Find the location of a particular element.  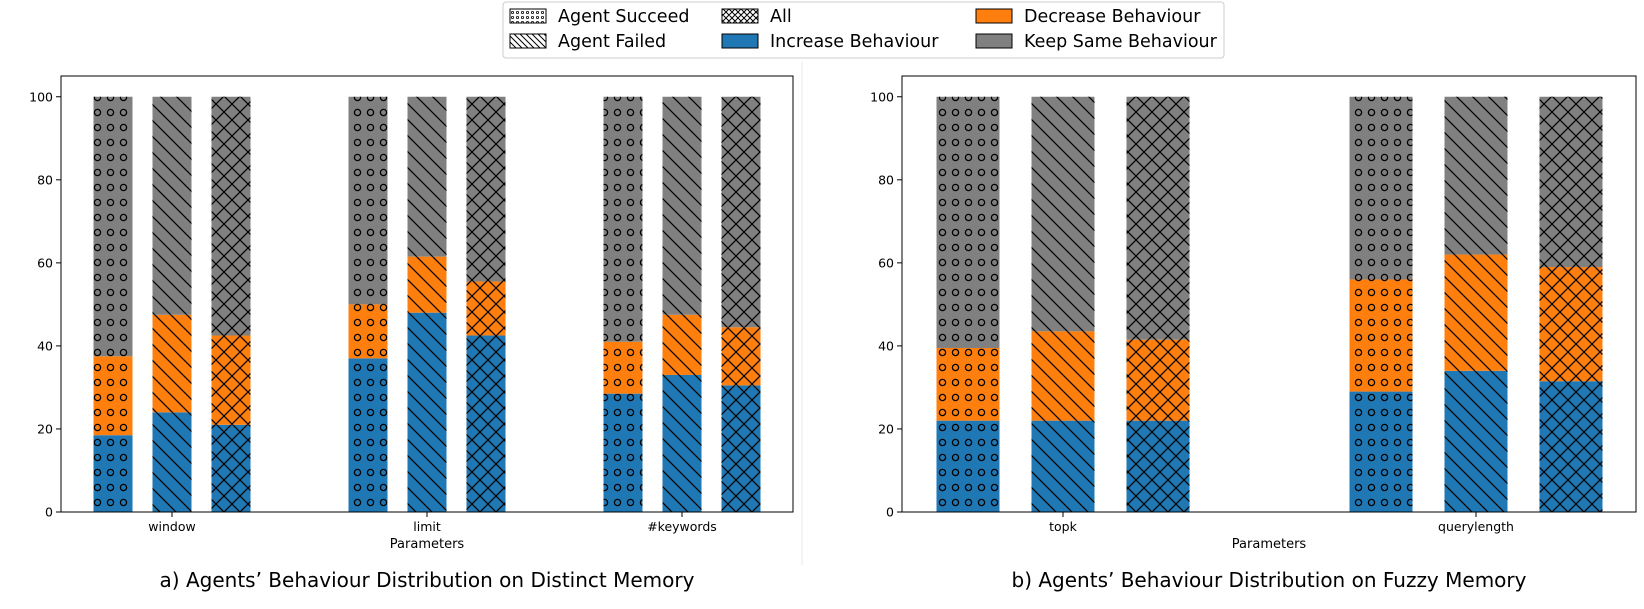

bar-topk-agent-failed-keep-same-behaviour-hatch is located at coordinates (1063, 214).